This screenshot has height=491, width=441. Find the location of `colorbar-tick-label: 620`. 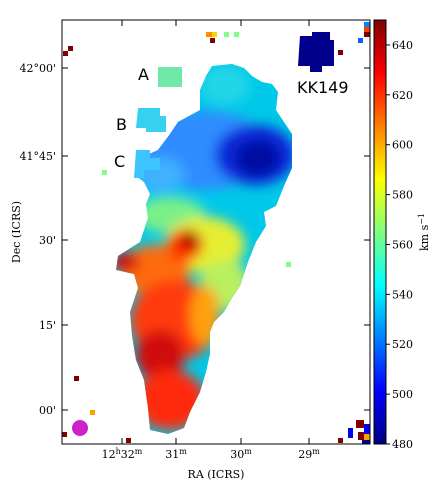

colorbar-tick-label: 620 is located at coordinates (402, 95).